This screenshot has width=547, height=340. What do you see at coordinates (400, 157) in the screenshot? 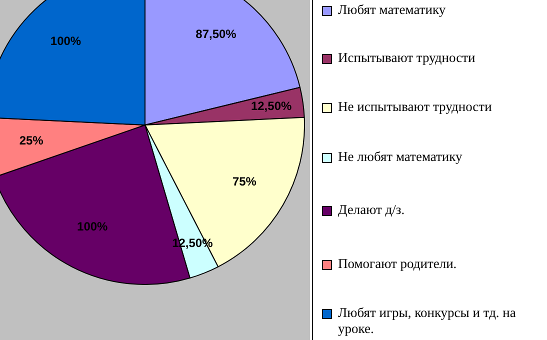
I see `legend-label: Не любят математику` at bounding box center [400, 157].